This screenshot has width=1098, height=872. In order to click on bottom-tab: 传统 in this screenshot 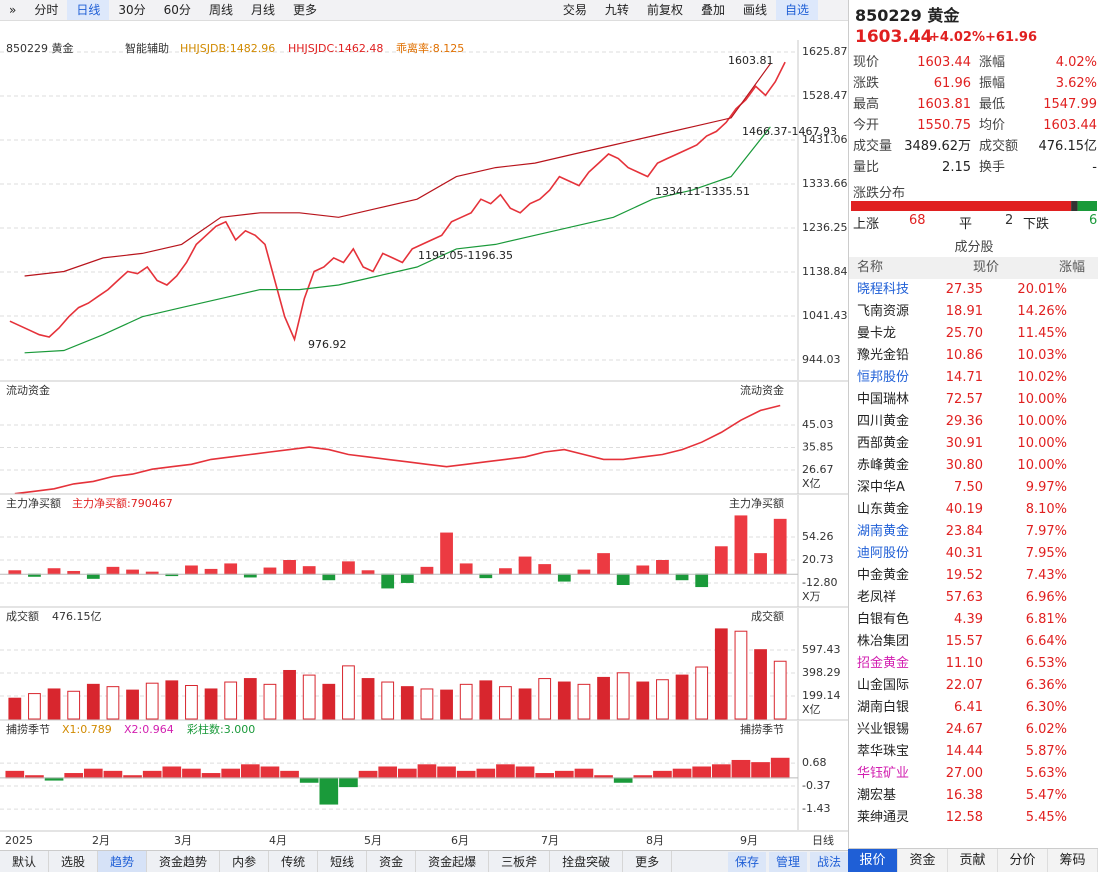, I will do `click(294, 861)`.